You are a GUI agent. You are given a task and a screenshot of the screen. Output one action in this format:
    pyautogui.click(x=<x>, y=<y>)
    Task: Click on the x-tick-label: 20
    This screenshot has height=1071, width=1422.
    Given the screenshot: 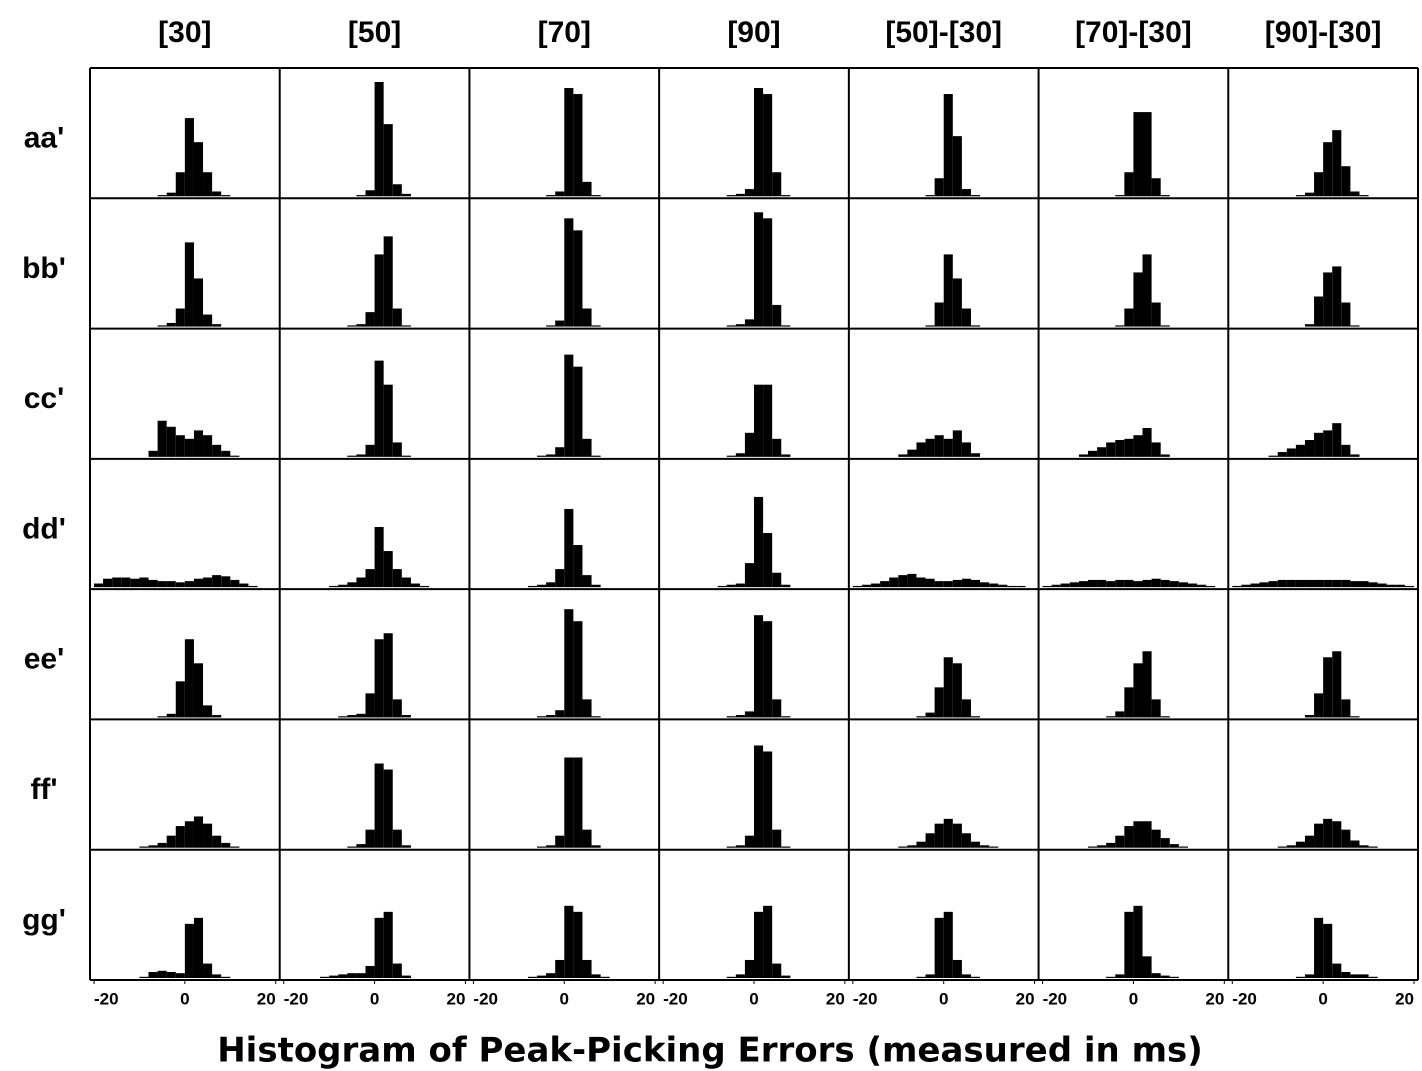 What is the action you would take?
    pyautogui.click(x=1025, y=998)
    